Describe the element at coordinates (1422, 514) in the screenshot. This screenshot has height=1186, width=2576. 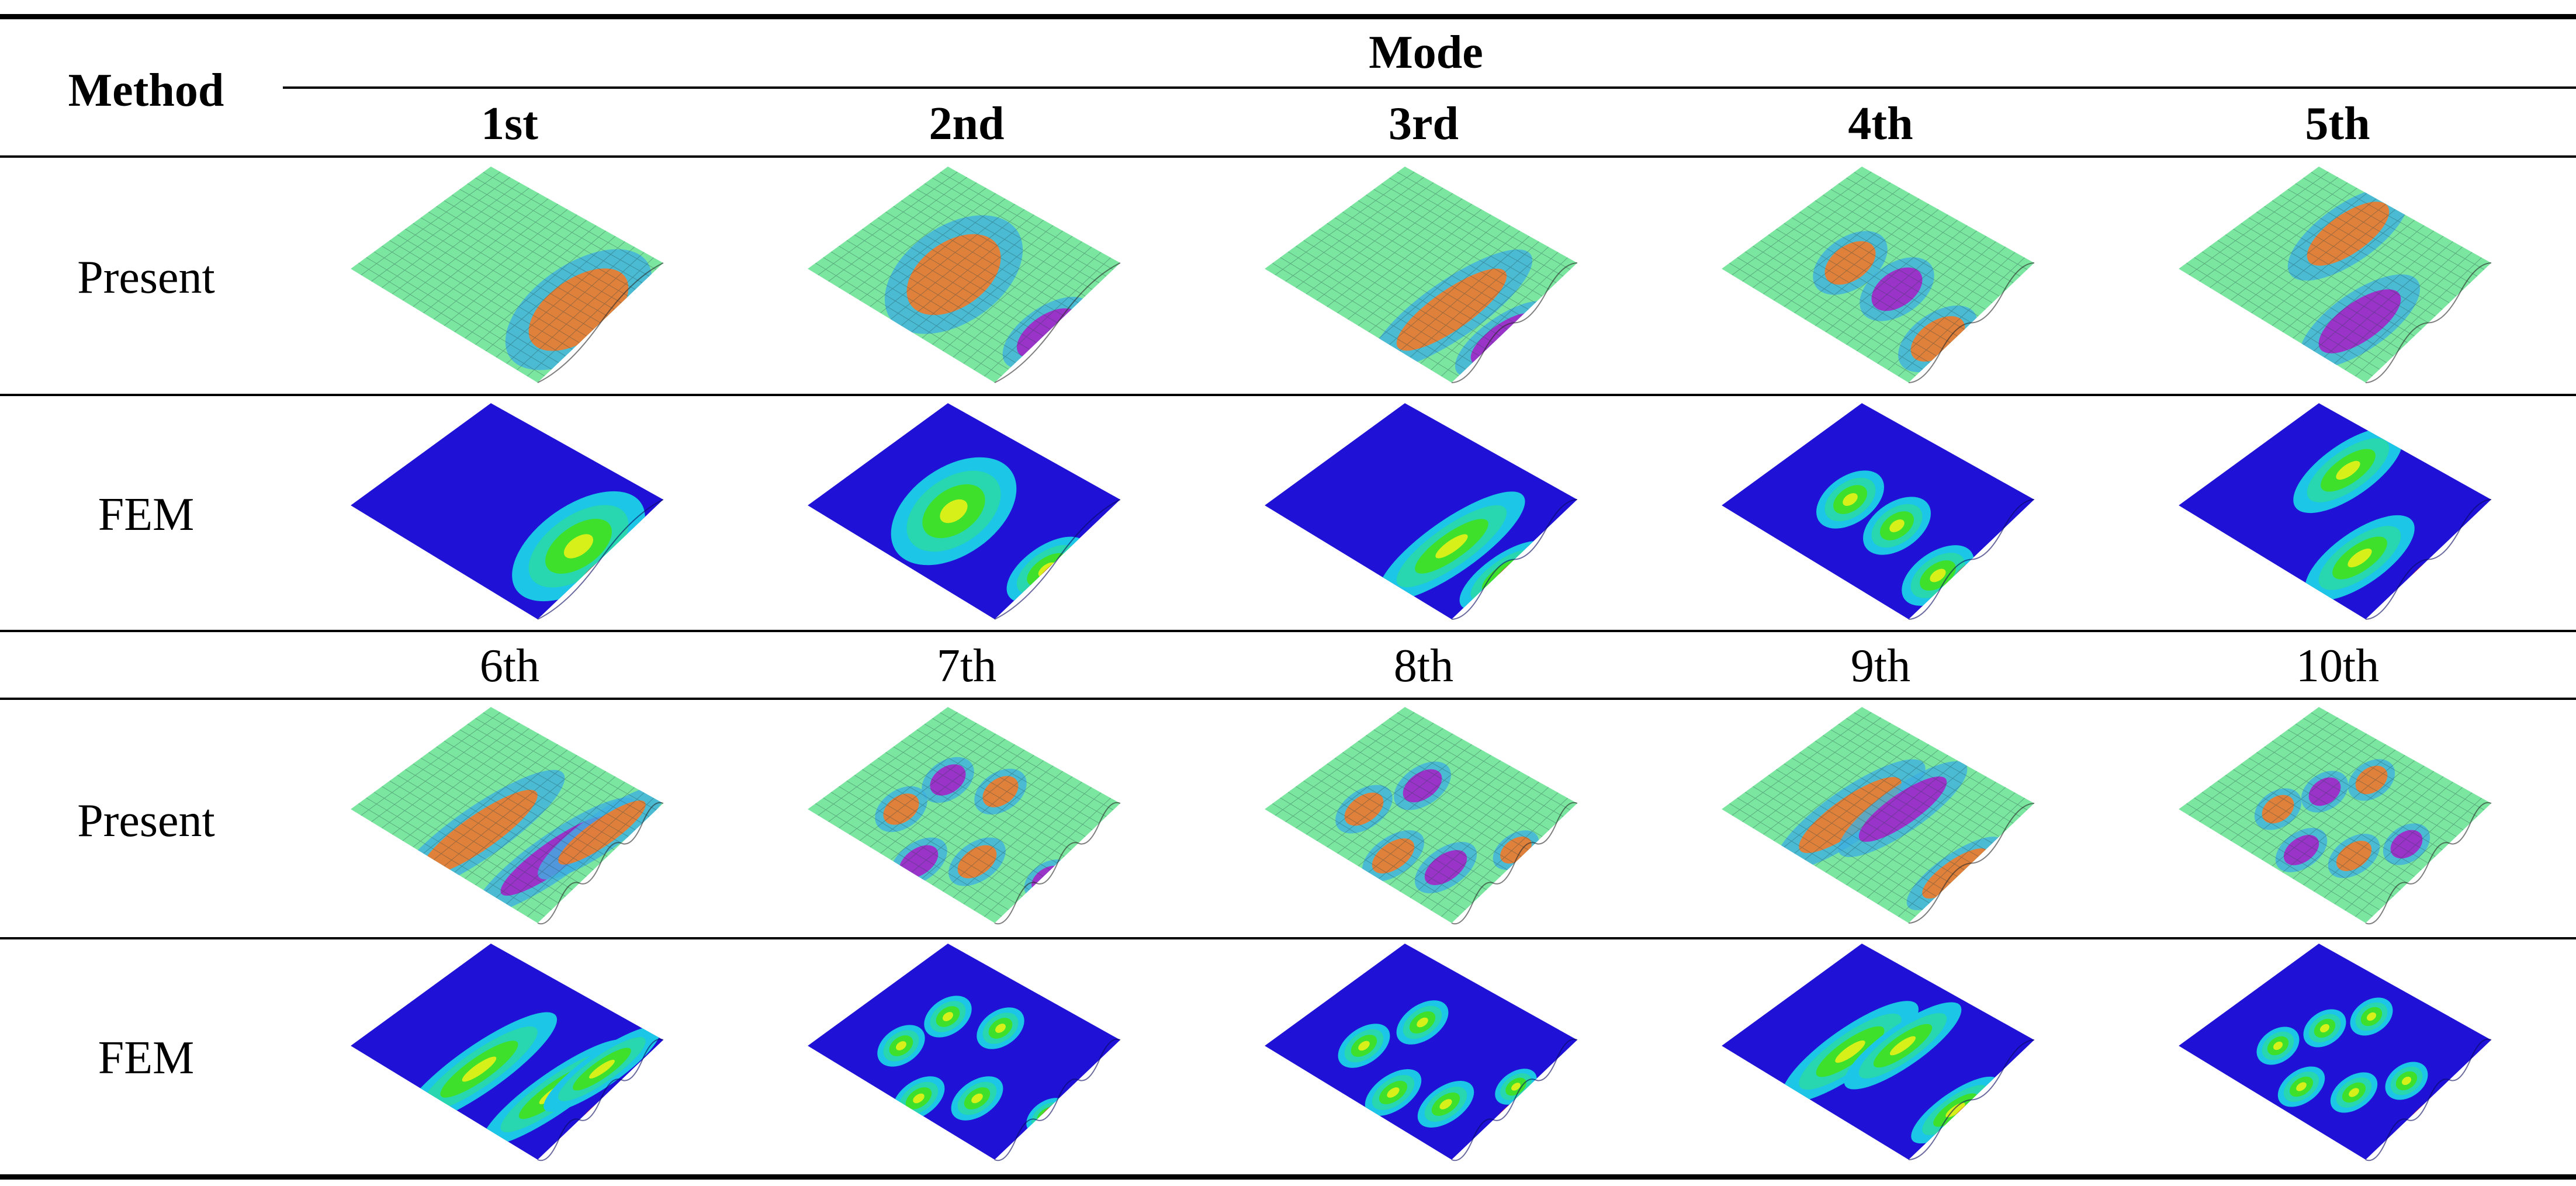
I see `fem-mode-3-plot` at that location.